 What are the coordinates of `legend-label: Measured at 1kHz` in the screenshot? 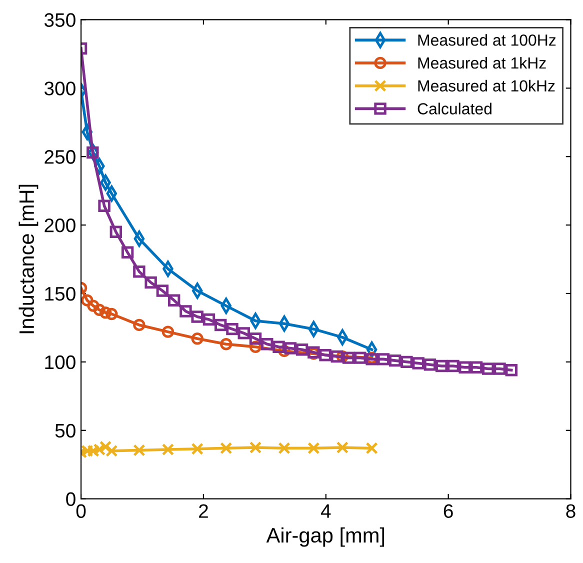 It's located at (482, 62).